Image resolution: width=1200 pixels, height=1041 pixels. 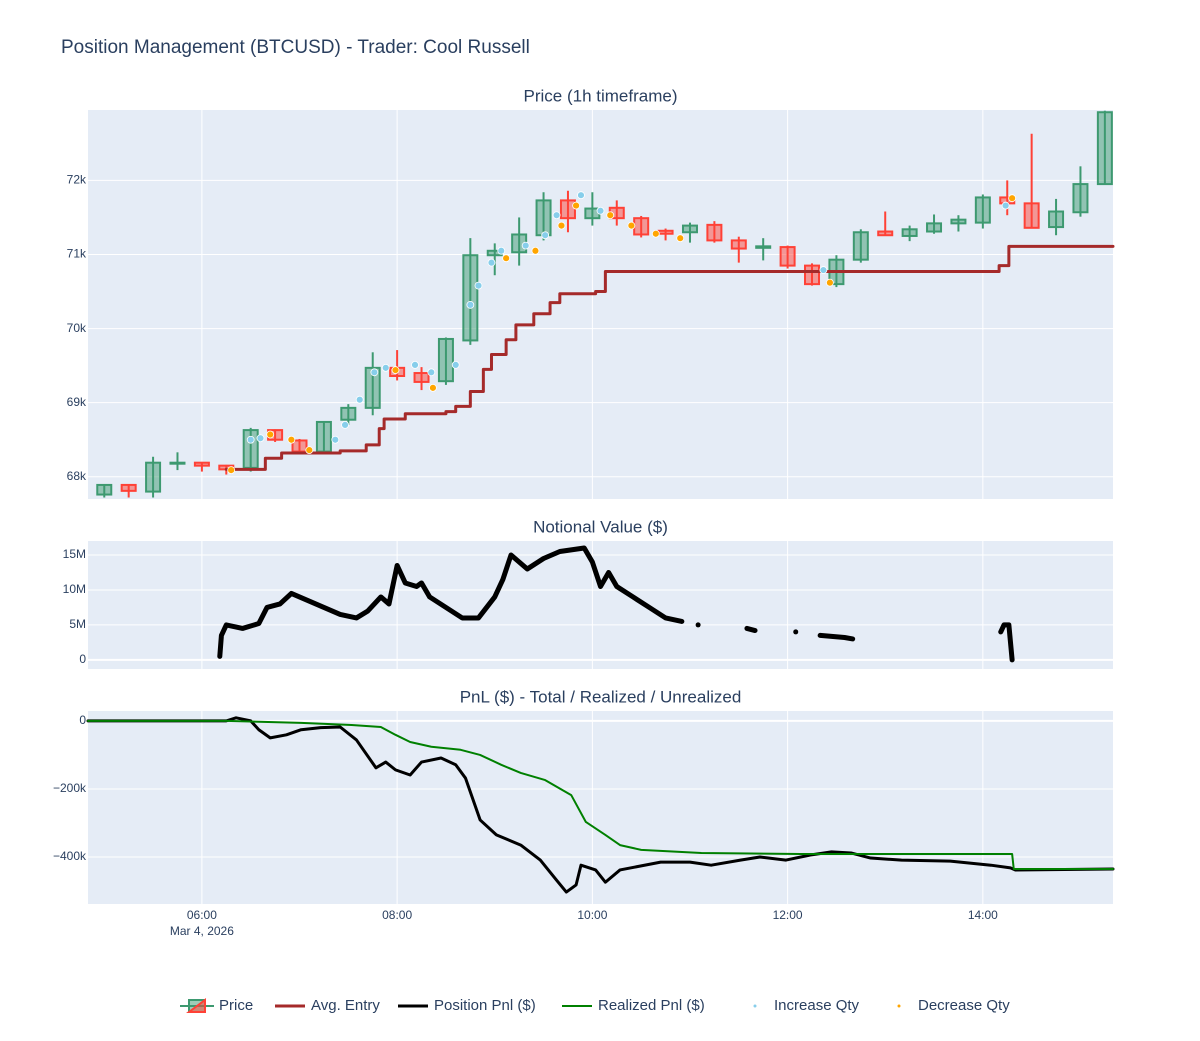 I want to click on legend-label: Increase Qty, so click(x=817, y=1005).